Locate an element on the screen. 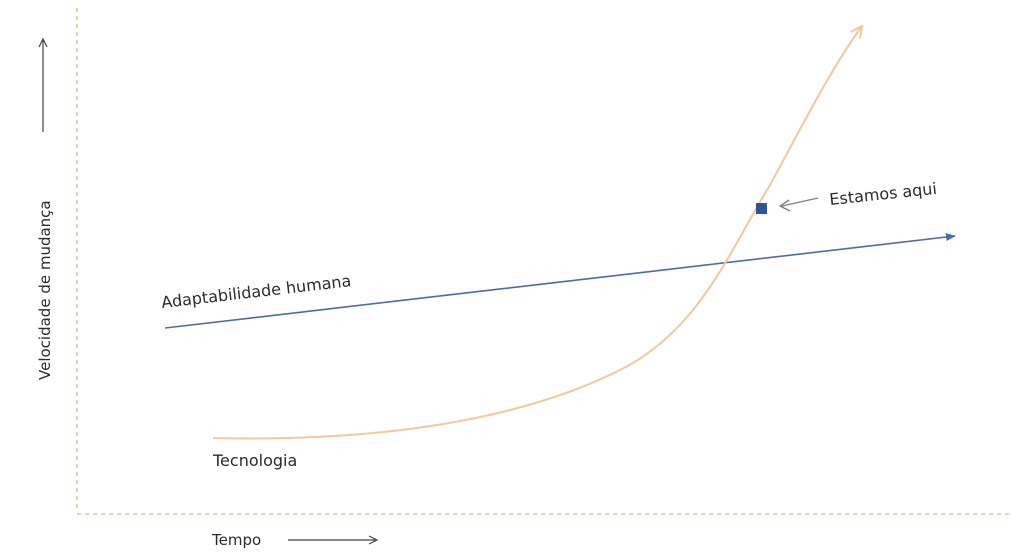 The height and width of the screenshot is (554, 1011). we-are-here-label: Estamos aqui is located at coordinates (882, 194).